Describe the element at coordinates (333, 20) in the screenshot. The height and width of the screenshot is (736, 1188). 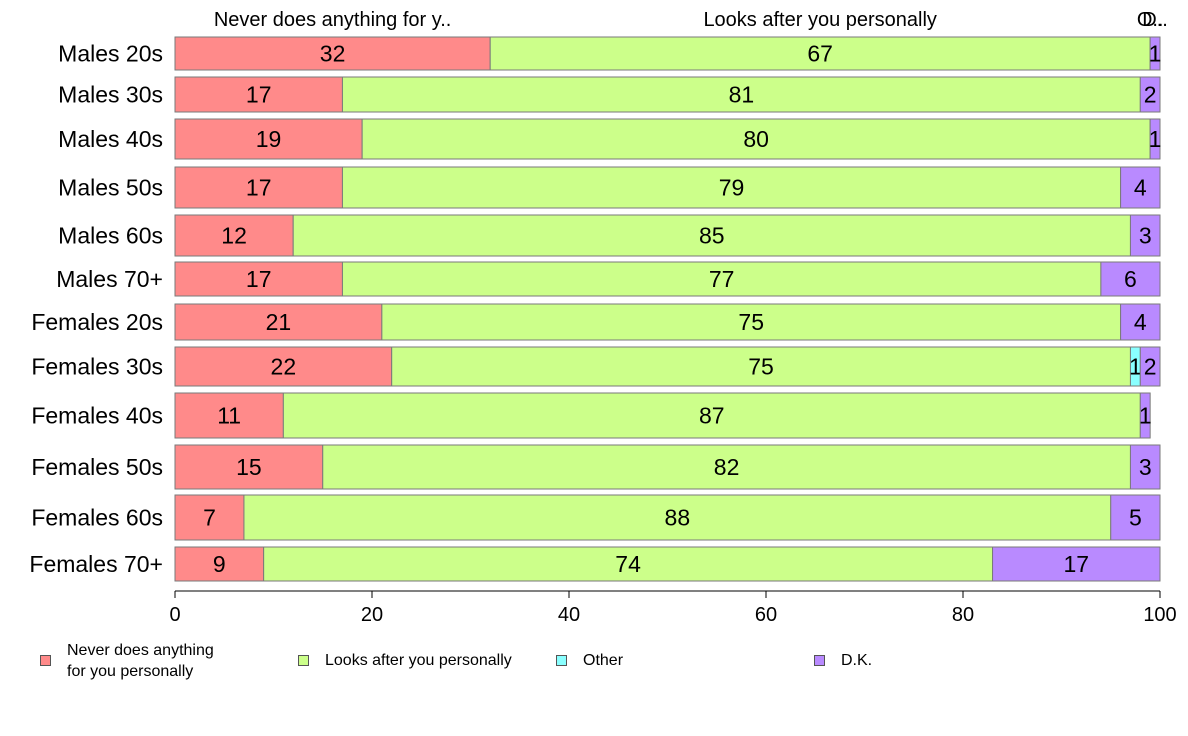
I see `series-top-label: Never does anything for y..` at that location.